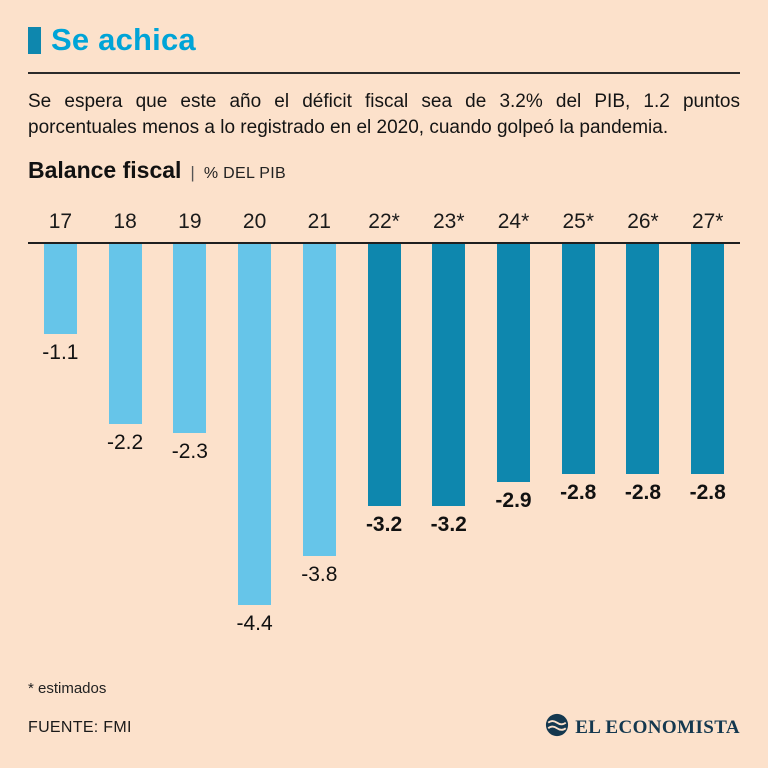 The height and width of the screenshot is (768, 768). Describe the element at coordinates (244, 174) in the screenshot. I see `chart-unit-label: % DEL PIB` at that location.